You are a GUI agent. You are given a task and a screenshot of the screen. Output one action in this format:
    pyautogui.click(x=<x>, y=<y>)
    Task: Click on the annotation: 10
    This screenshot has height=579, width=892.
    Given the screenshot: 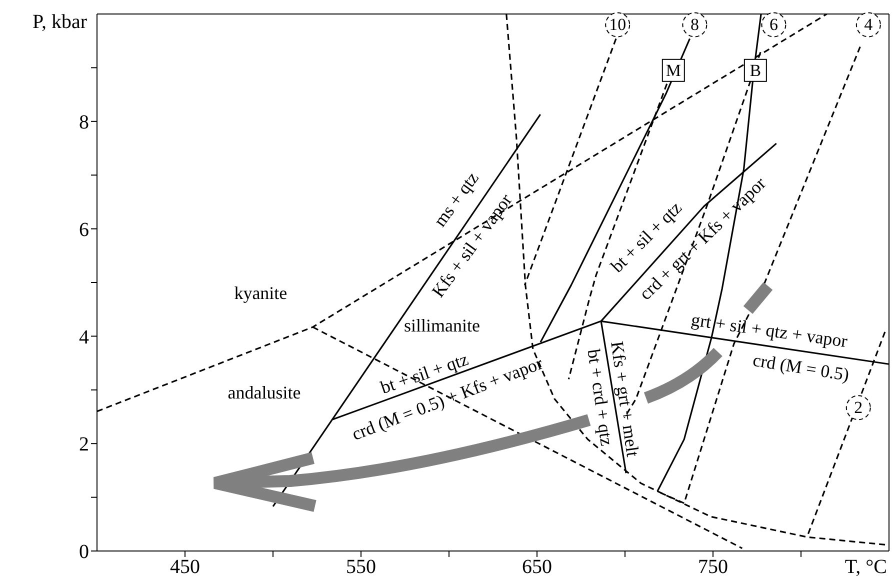 What is the action you would take?
    pyautogui.click(x=617, y=24)
    